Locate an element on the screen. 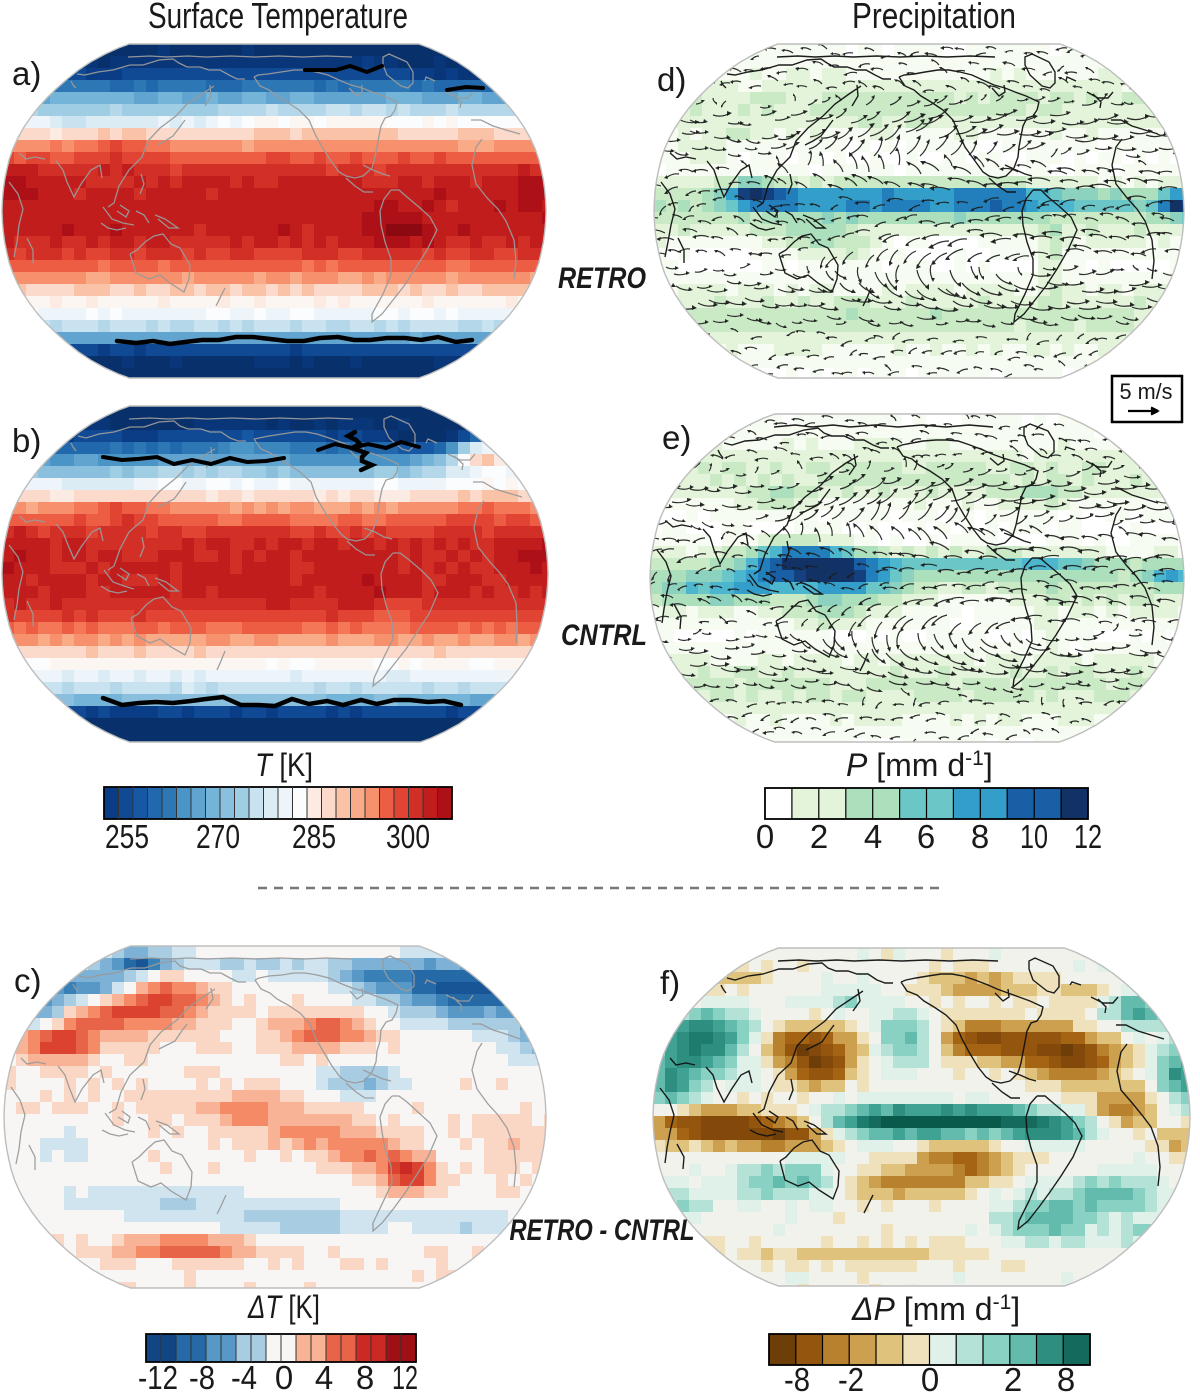 The height and width of the screenshot is (1397, 1200). svg-text: Surface Temperature is located at coordinates (278, 18).